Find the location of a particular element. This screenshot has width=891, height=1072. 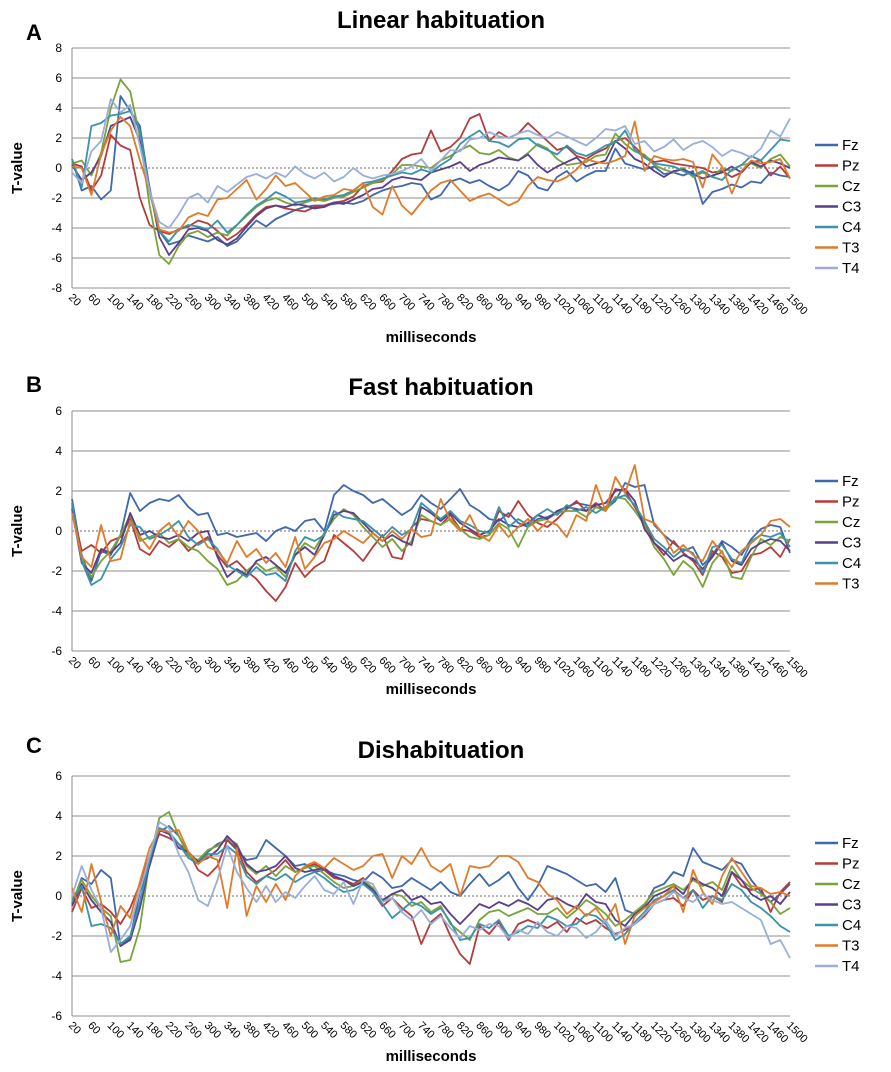

x-tick-label: 940 is located at coordinates (522, 302).